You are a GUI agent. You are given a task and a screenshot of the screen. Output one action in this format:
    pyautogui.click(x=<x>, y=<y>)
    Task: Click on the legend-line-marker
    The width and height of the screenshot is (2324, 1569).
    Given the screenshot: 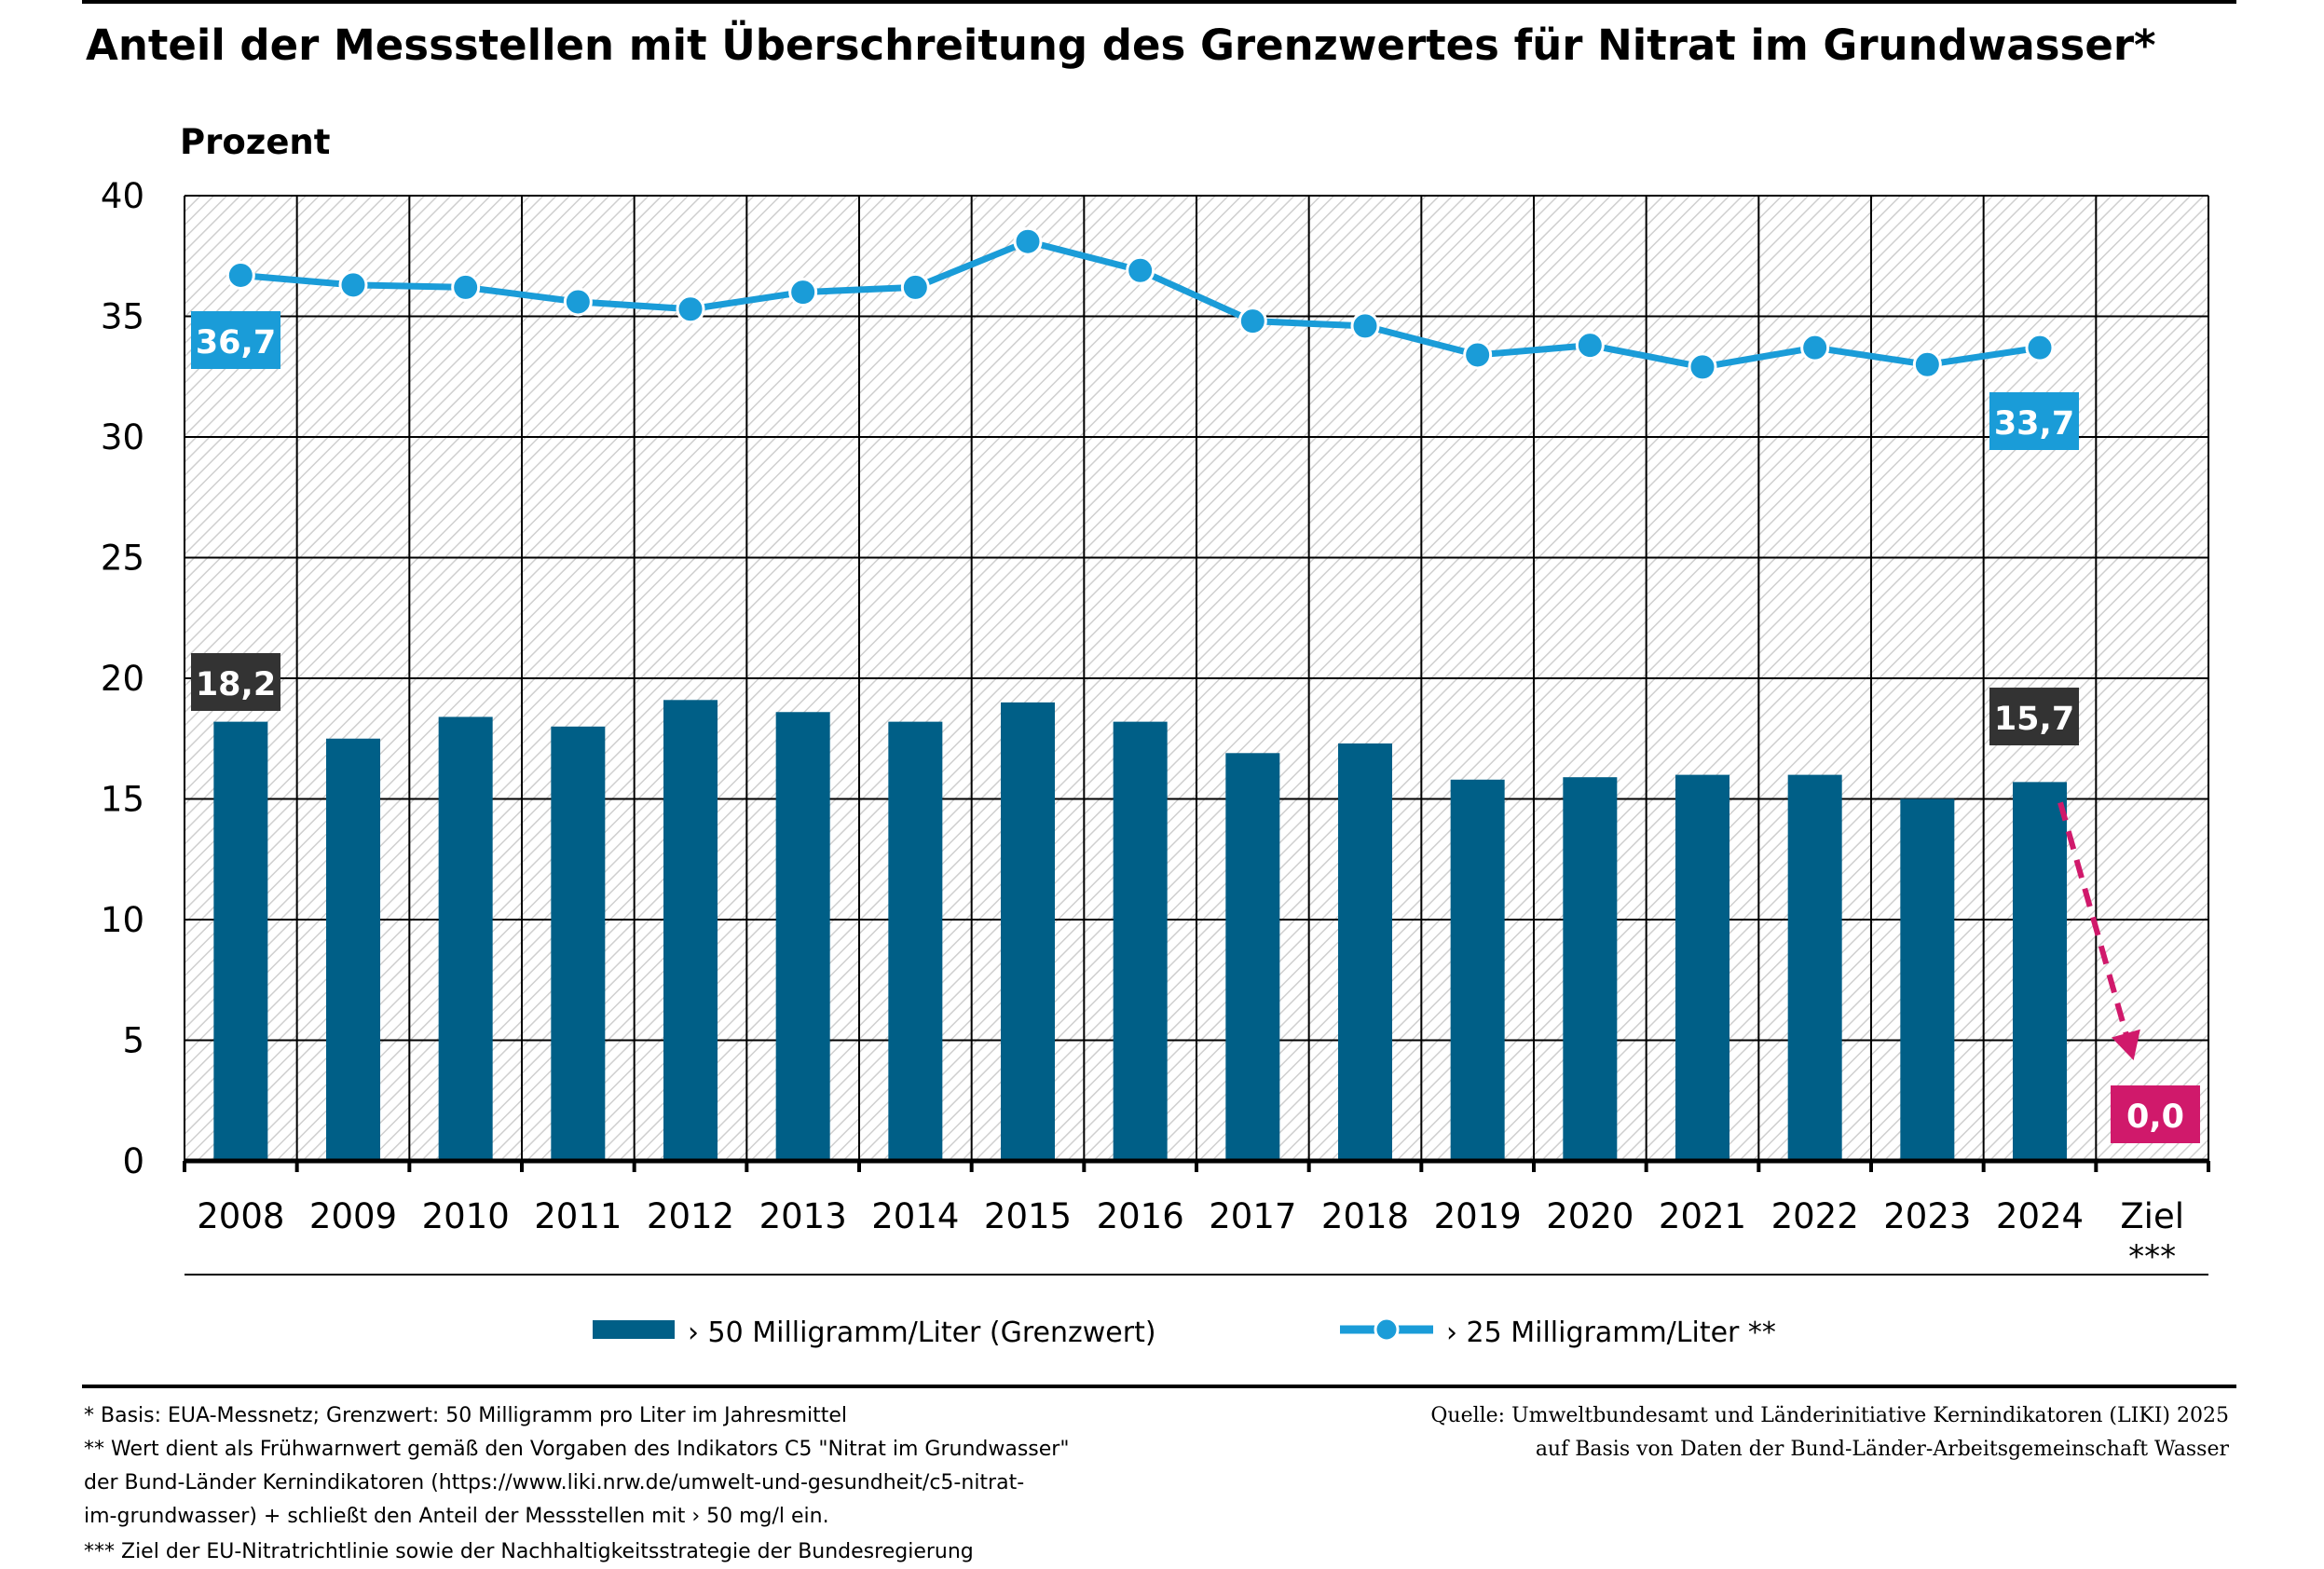 What is the action you would take?
    pyautogui.click(x=1387, y=1330)
    